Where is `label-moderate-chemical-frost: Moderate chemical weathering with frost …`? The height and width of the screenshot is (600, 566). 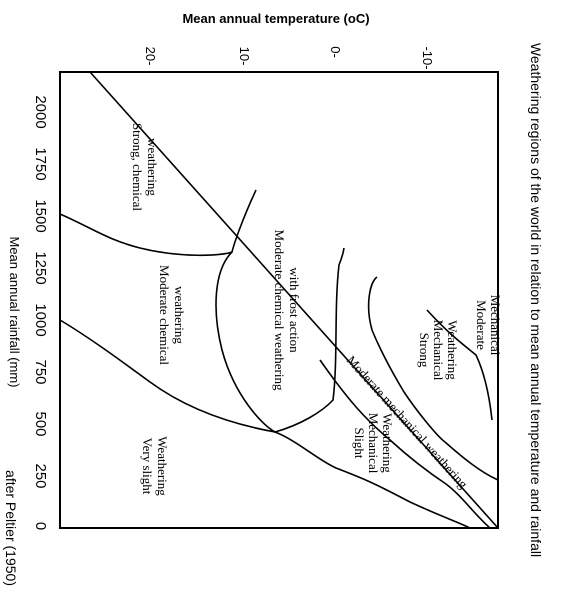 label-moderate-chemical-frost: Moderate chemical weathering with frost … is located at coordinates (287, 310).